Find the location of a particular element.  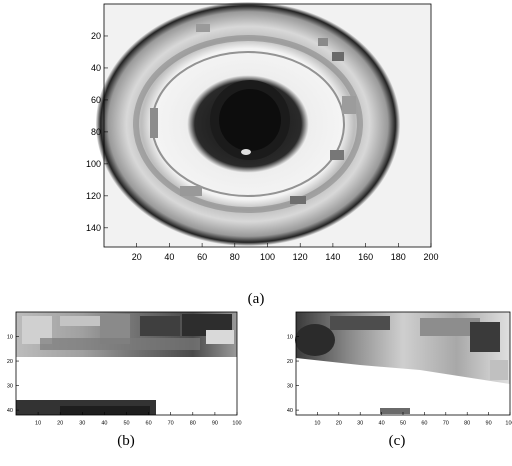

y-tick-label: 140 is located at coordinates (93, 228).